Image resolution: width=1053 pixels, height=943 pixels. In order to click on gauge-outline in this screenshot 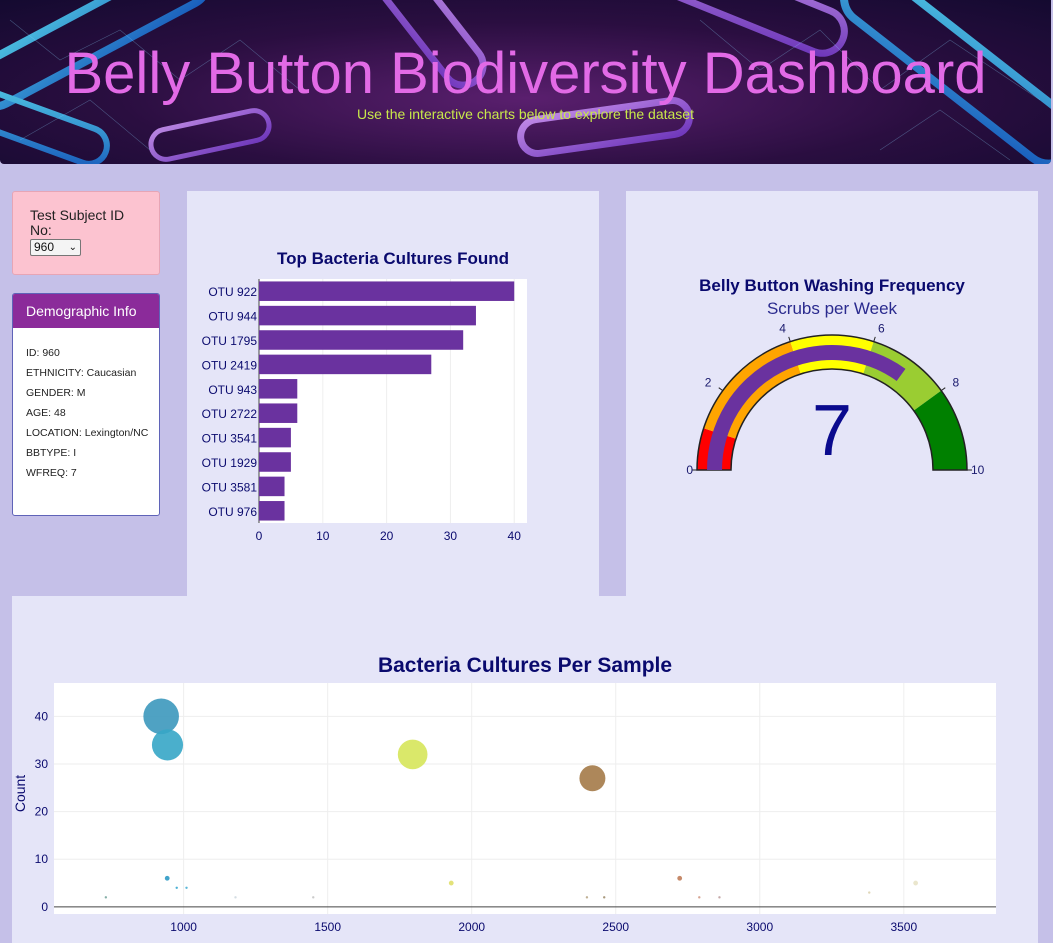, I will do `click(832, 402)`.